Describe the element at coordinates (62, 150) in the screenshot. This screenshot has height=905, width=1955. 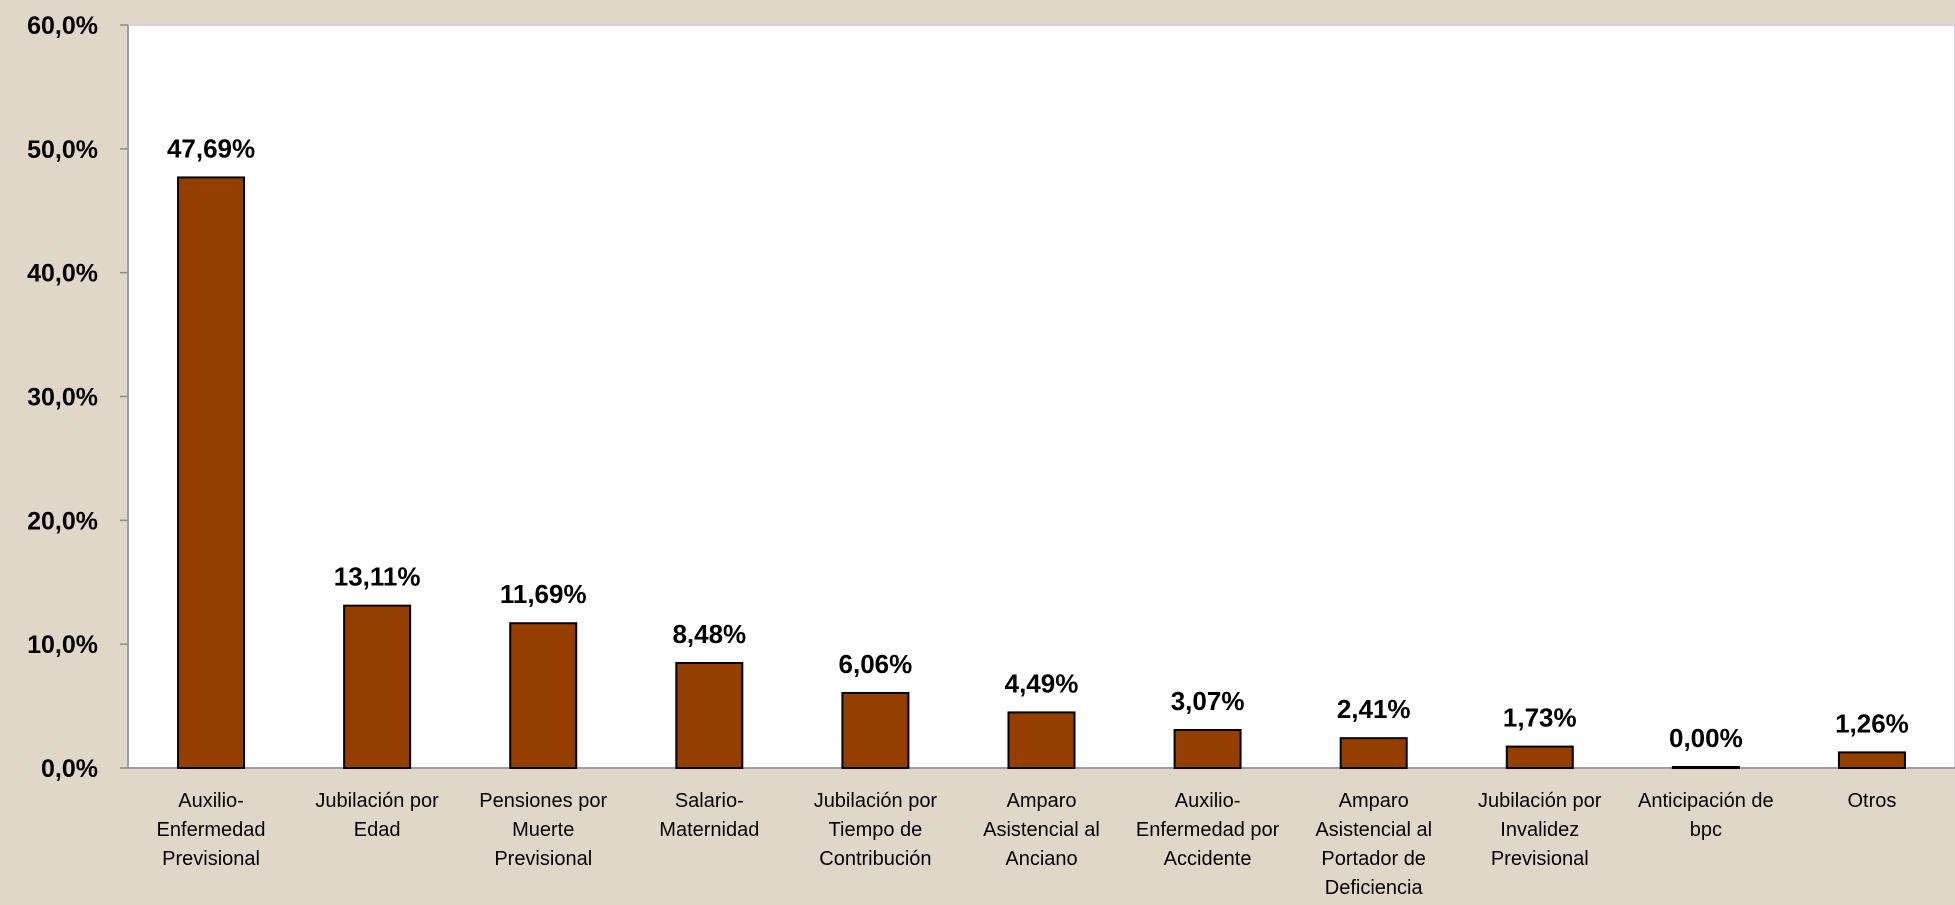
I see `y-tick-label: 50,0%` at that location.